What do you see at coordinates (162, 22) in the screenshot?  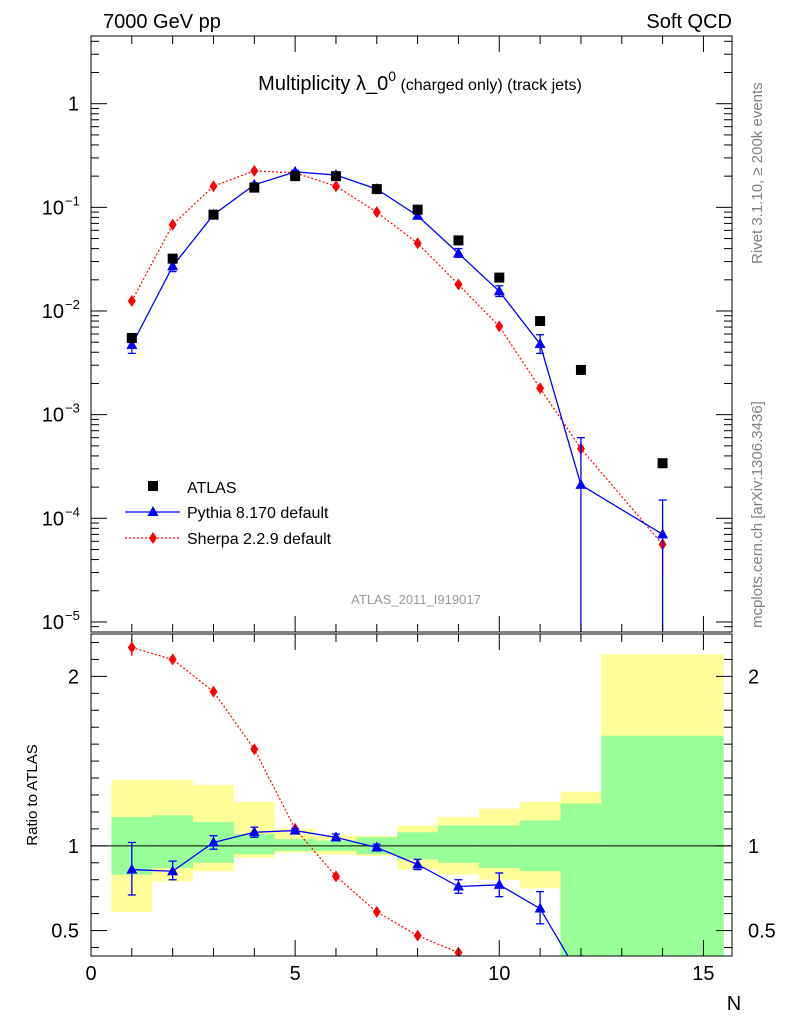 I see `energy-label: 7000 GeV pp` at bounding box center [162, 22].